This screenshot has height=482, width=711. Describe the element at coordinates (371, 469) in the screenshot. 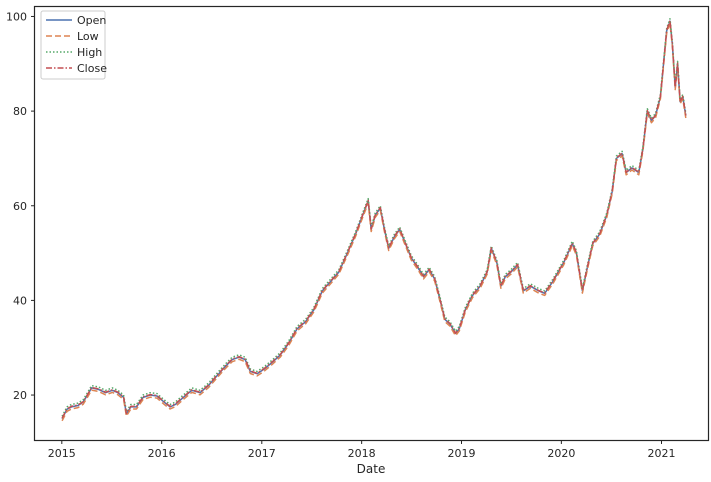

I see `x-axis-title: Date` at that location.